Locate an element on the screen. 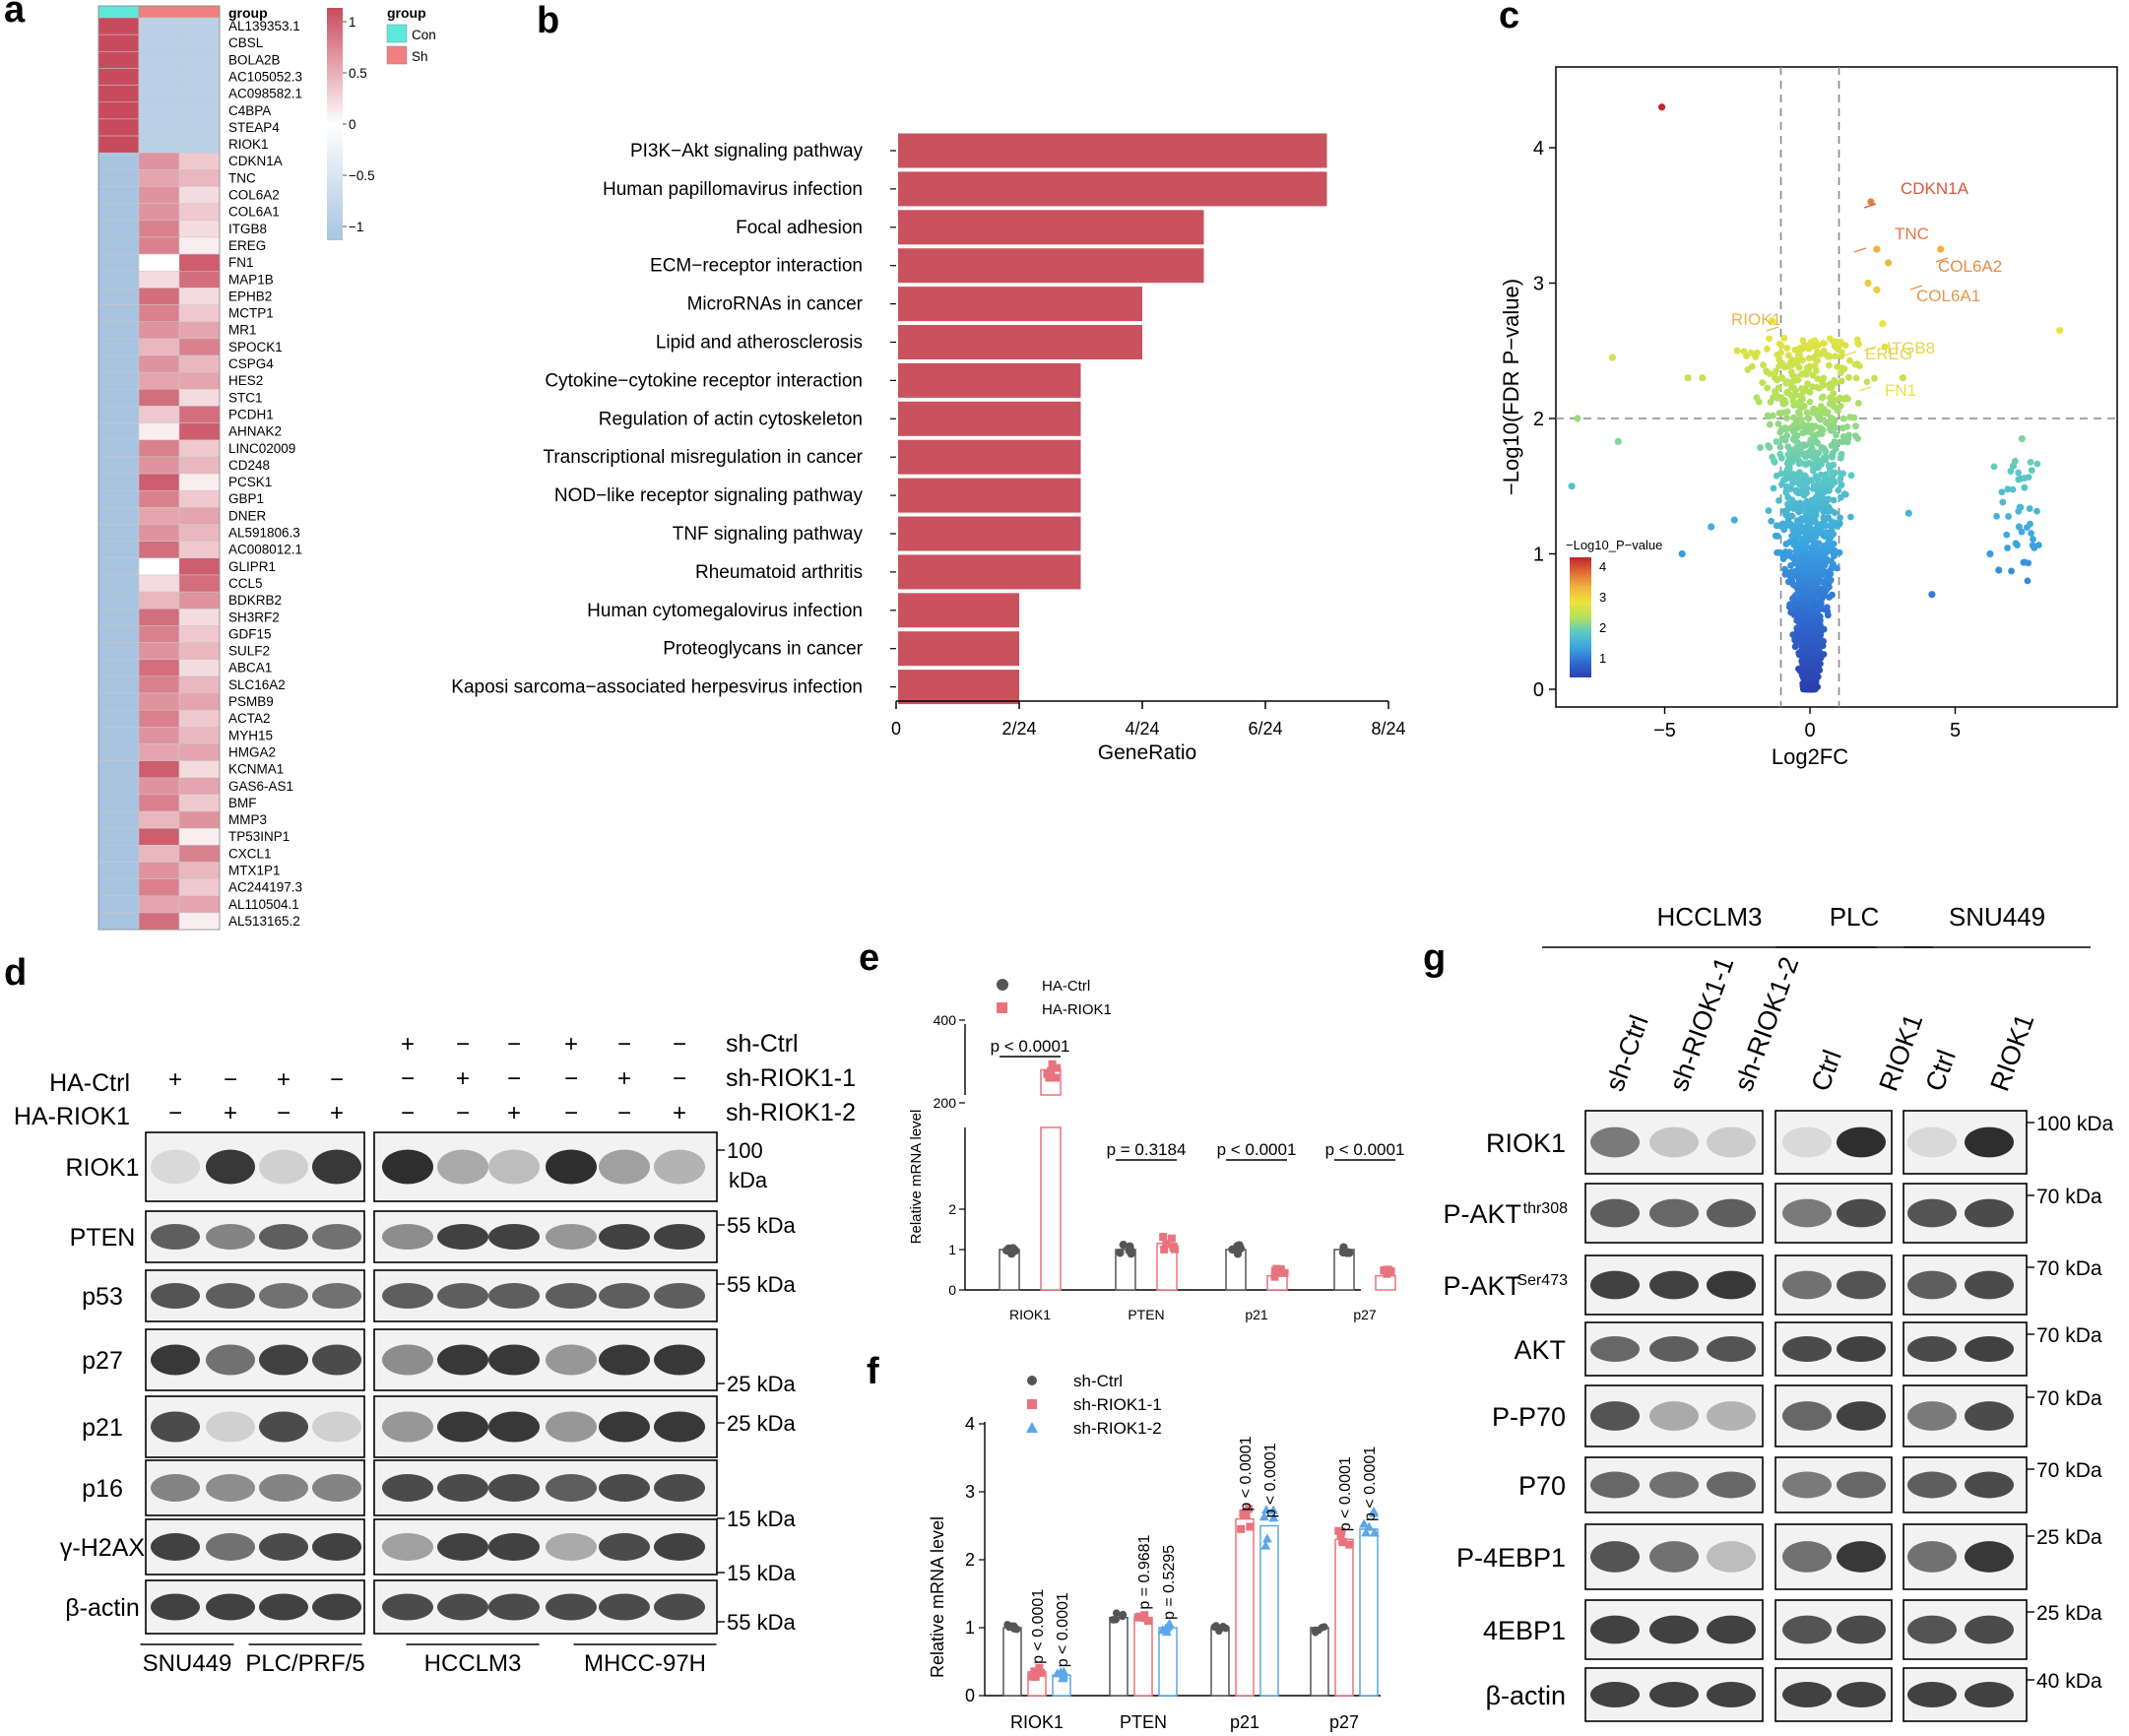 The image size is (2129, 1736). protein-label: P-AKT is located at coordinates (1482, 1214).